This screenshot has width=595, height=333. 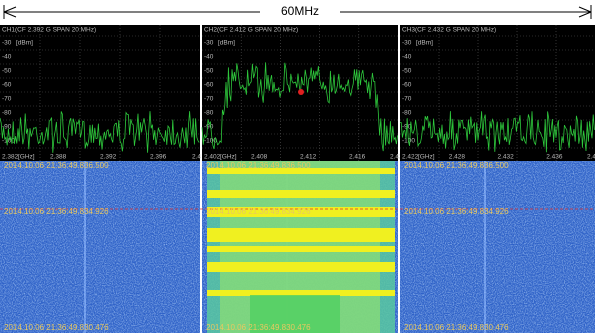 I want to click on header: CH3(CF 2.432 G SPAN 20 MHz), so click(x=449, y=30).